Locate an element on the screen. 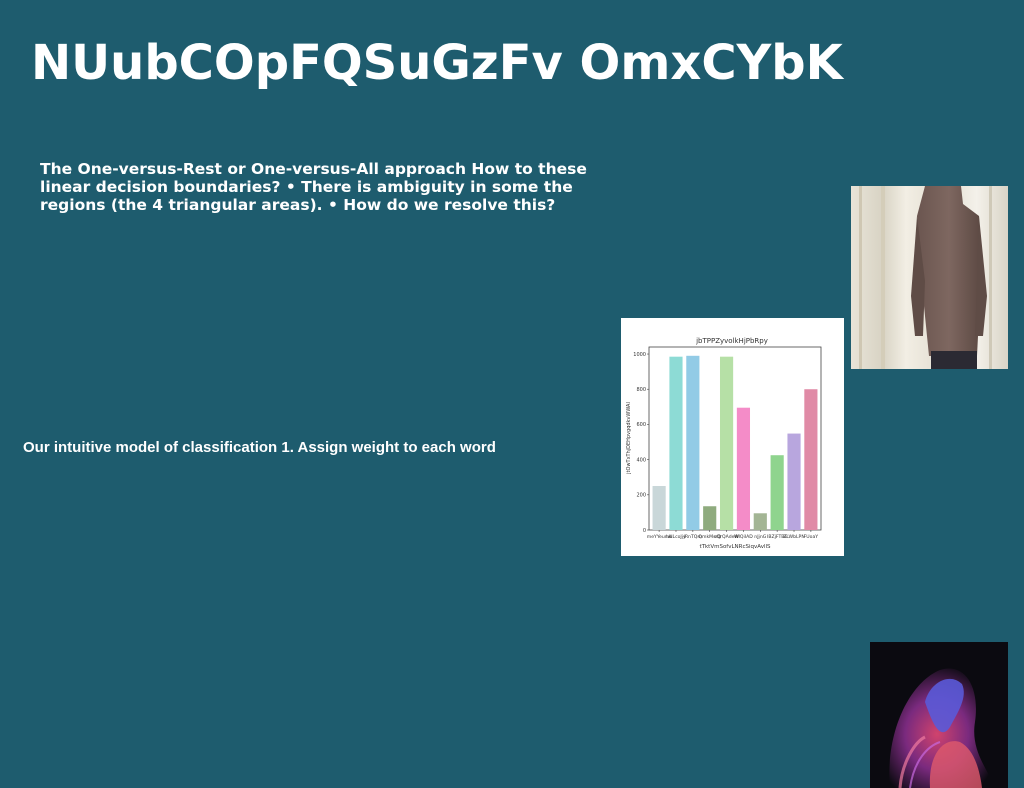  x-tick-label: FUoaY is located at coordinates (811, 537).